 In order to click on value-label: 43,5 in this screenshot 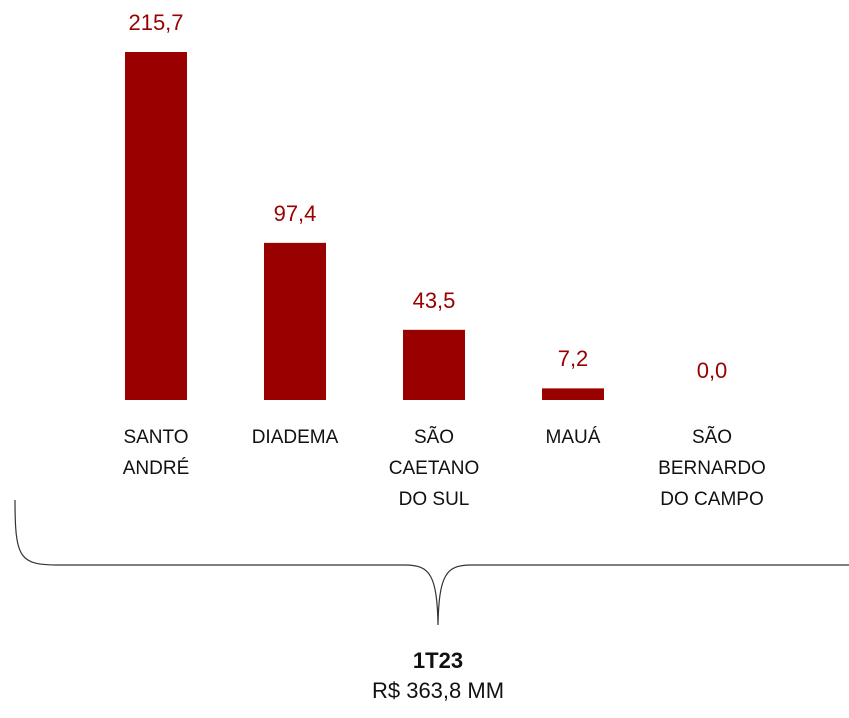, I will do `click(434, 300)`.